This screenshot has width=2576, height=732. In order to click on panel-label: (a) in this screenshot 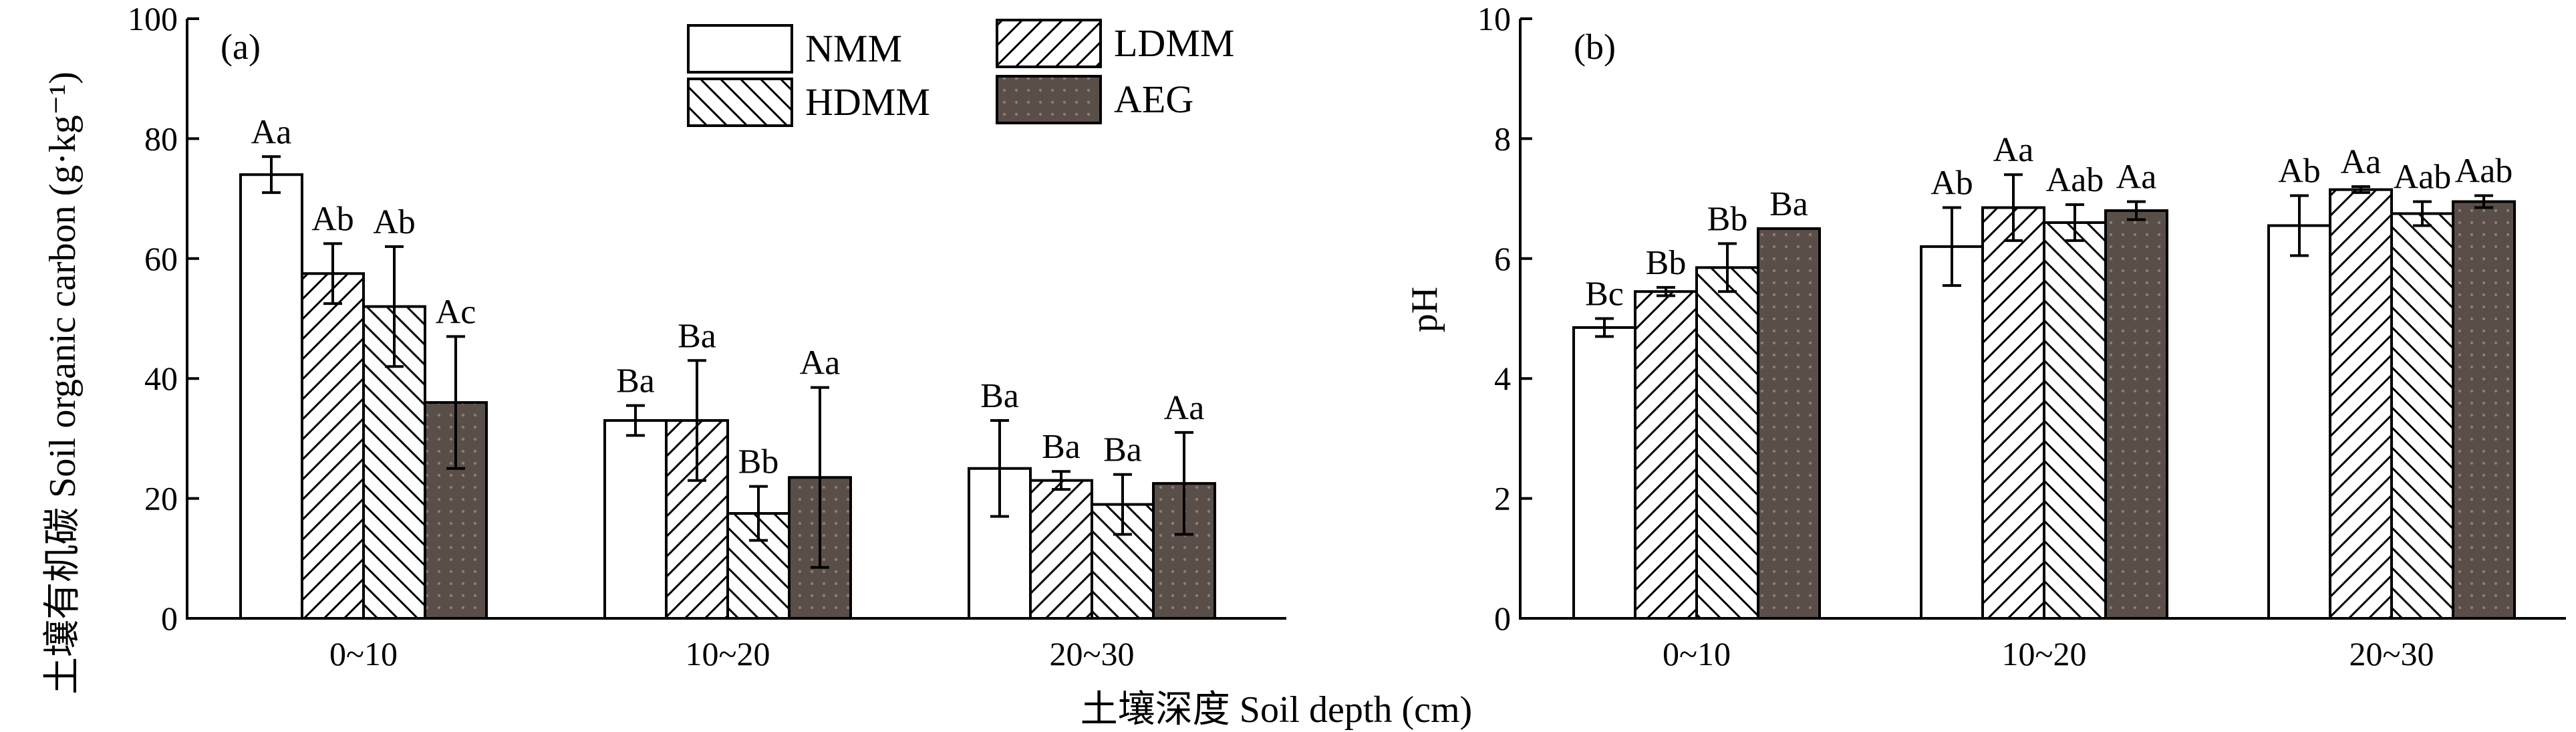, I will do `click(241, 47)`.